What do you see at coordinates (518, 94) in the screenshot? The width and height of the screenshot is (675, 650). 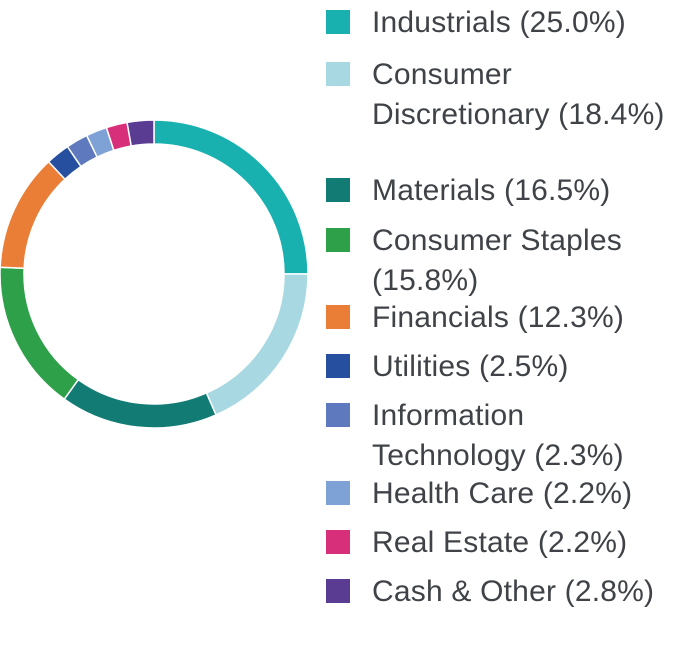 I see `legend-label-consumer-discretionary: Consumer Discretionary (18.4%)` at bounding box center [518, 94].